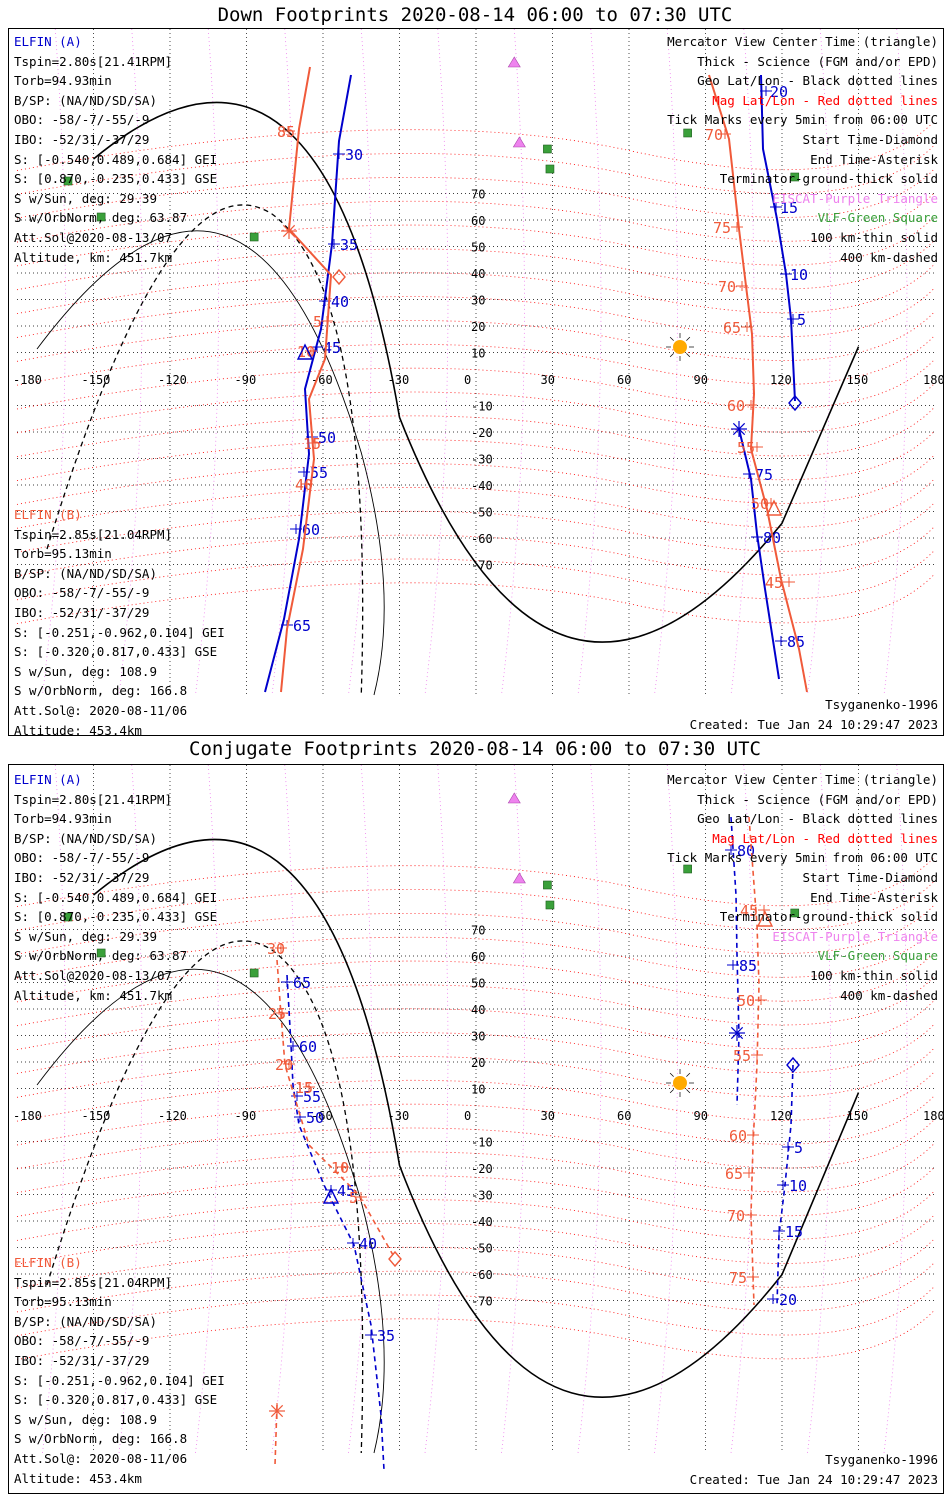  I want to click on elfin-a-line: S: [-0.540,0.489,0.684] GEI, so click(116, 159).